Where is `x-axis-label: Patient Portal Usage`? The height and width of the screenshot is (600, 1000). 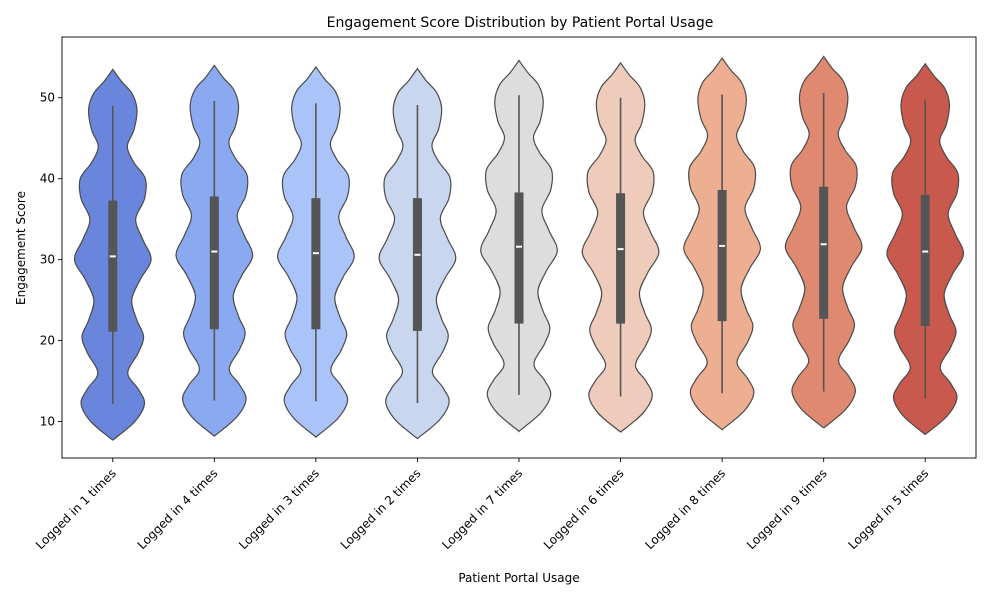 x-axis-label: Patient Portal Usage is located at coordinates (518, 578).